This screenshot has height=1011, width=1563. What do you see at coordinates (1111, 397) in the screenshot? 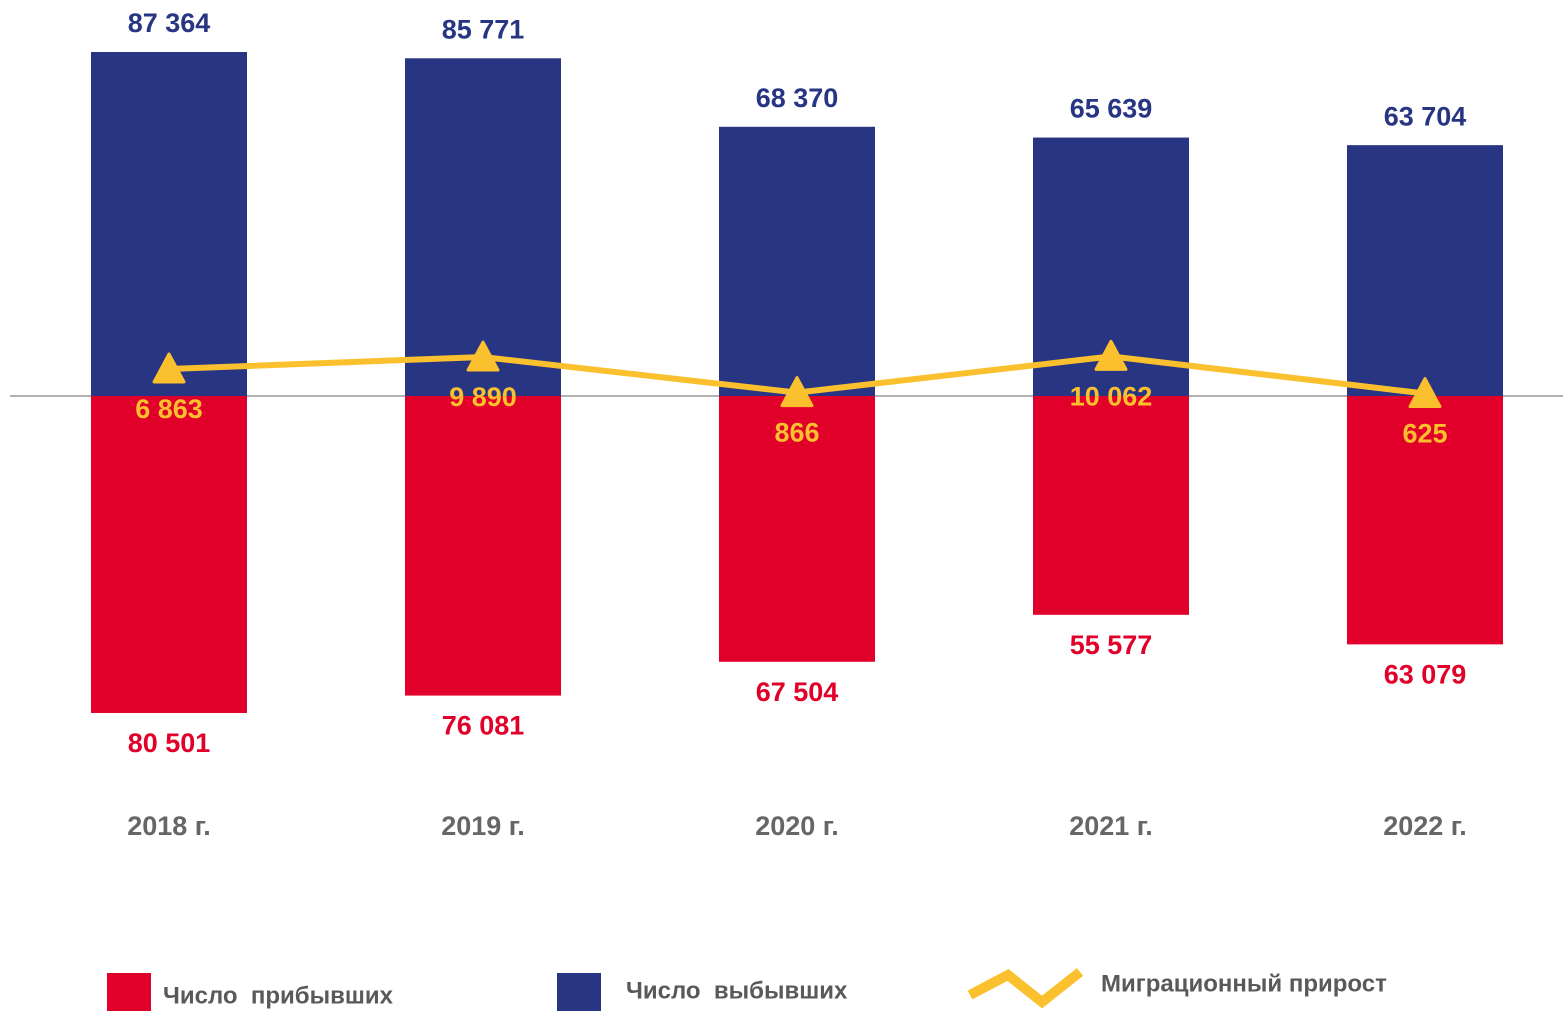
I see `data-label: 10 062` at bounding box center [1111, 397].